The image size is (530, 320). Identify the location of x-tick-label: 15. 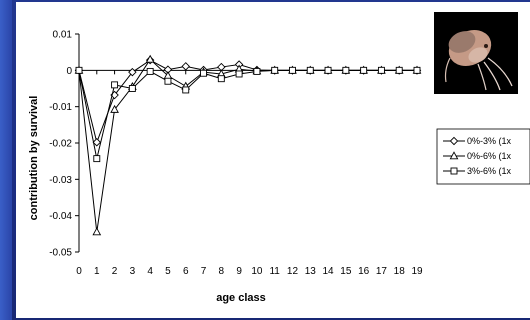
(346, 271).